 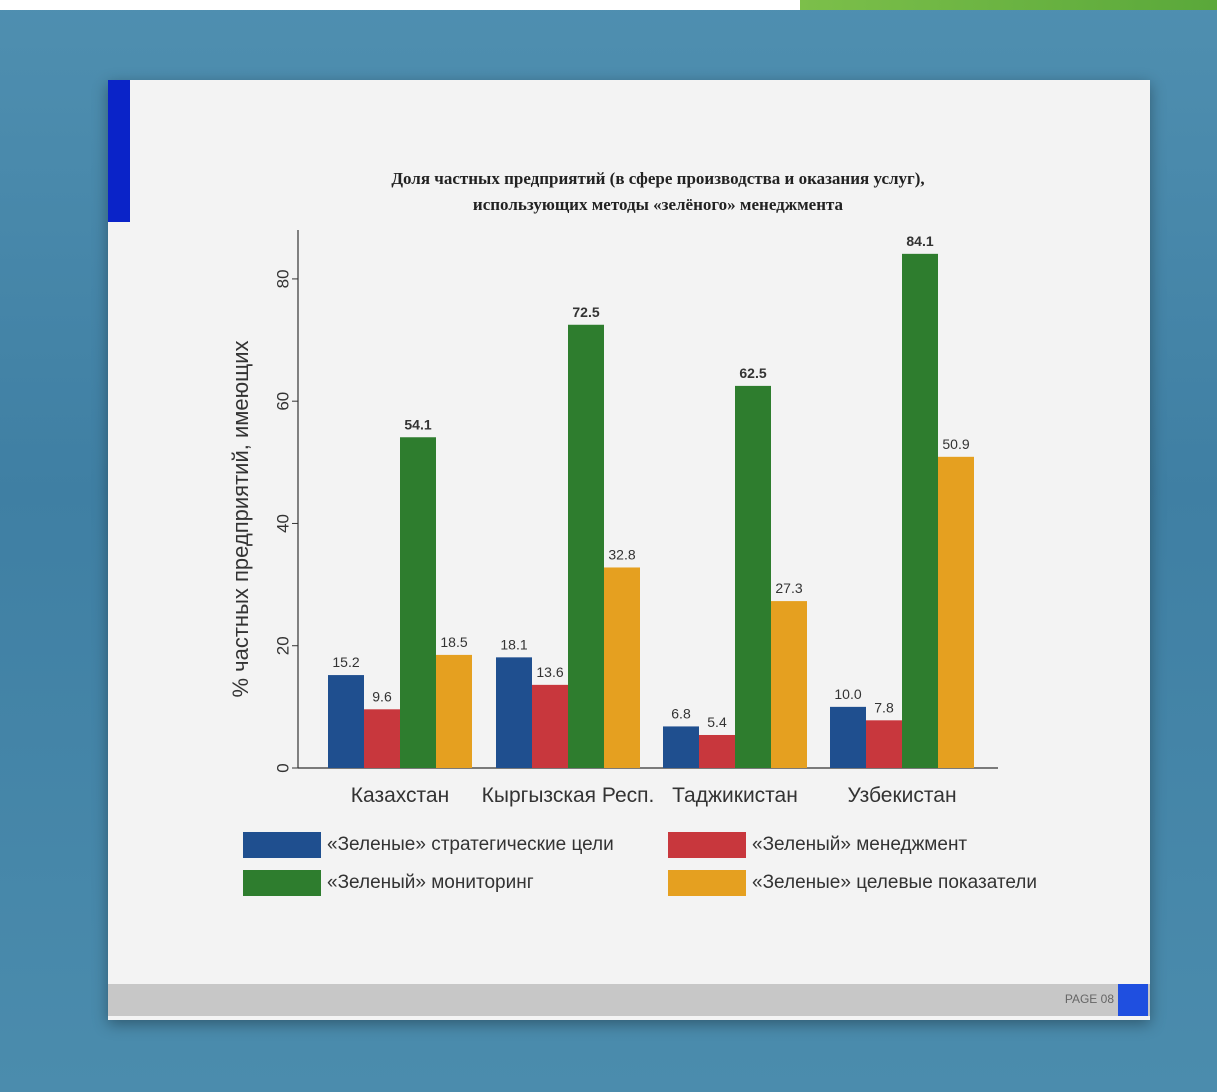 I want to click on x-tick-label: Таджикистан, so click(x=735, y=795).